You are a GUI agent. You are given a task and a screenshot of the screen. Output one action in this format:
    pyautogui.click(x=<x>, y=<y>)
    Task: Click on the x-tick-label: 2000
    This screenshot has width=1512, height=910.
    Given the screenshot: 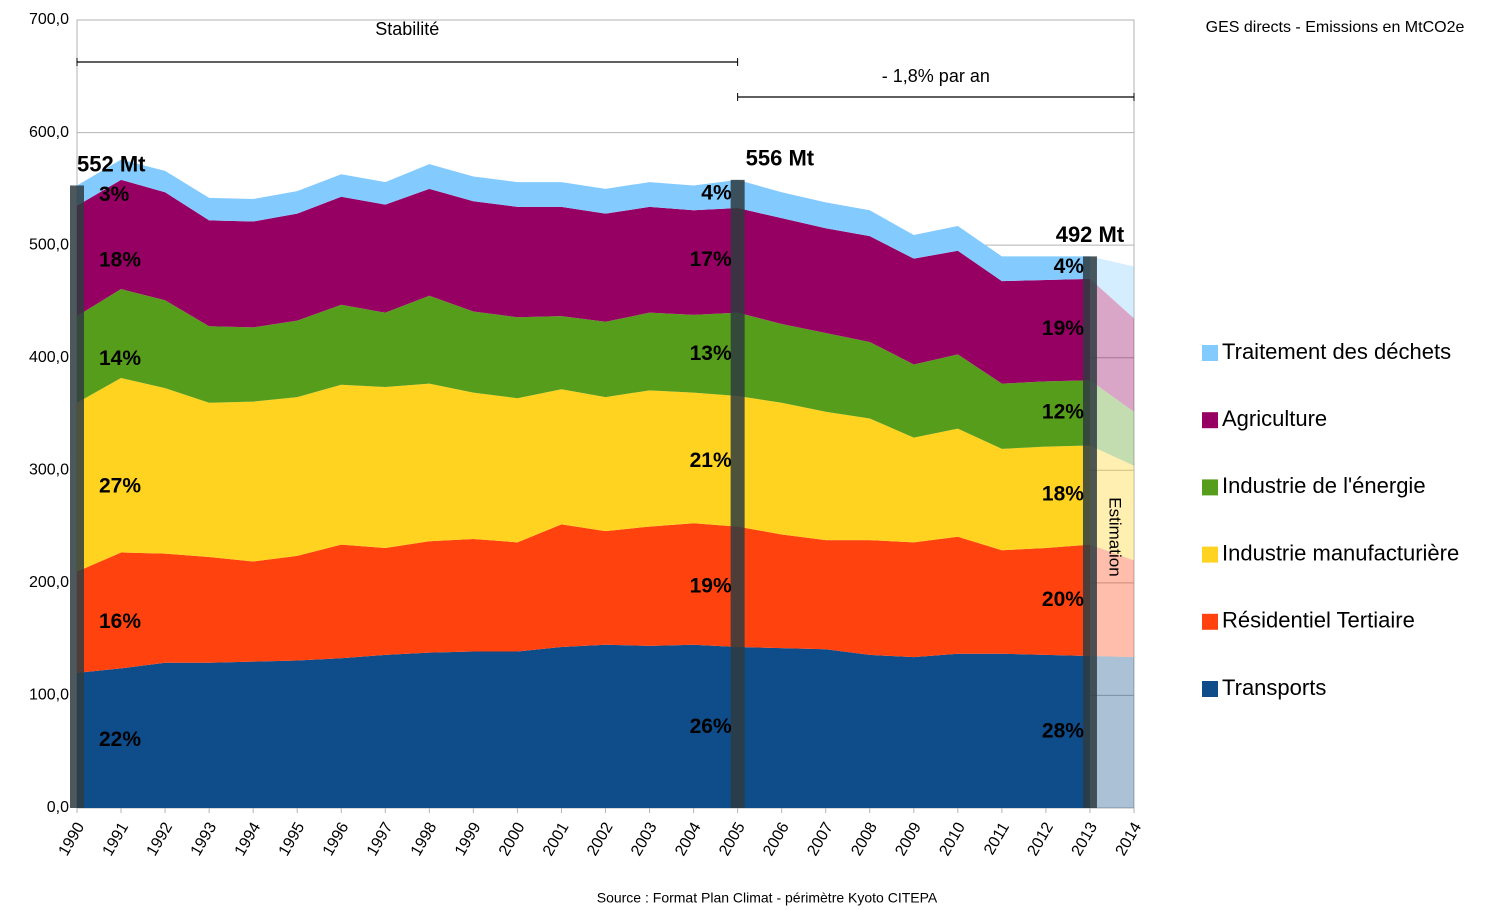 What is the action you would take?
    pyautogui.click(x=512, y=839)
    